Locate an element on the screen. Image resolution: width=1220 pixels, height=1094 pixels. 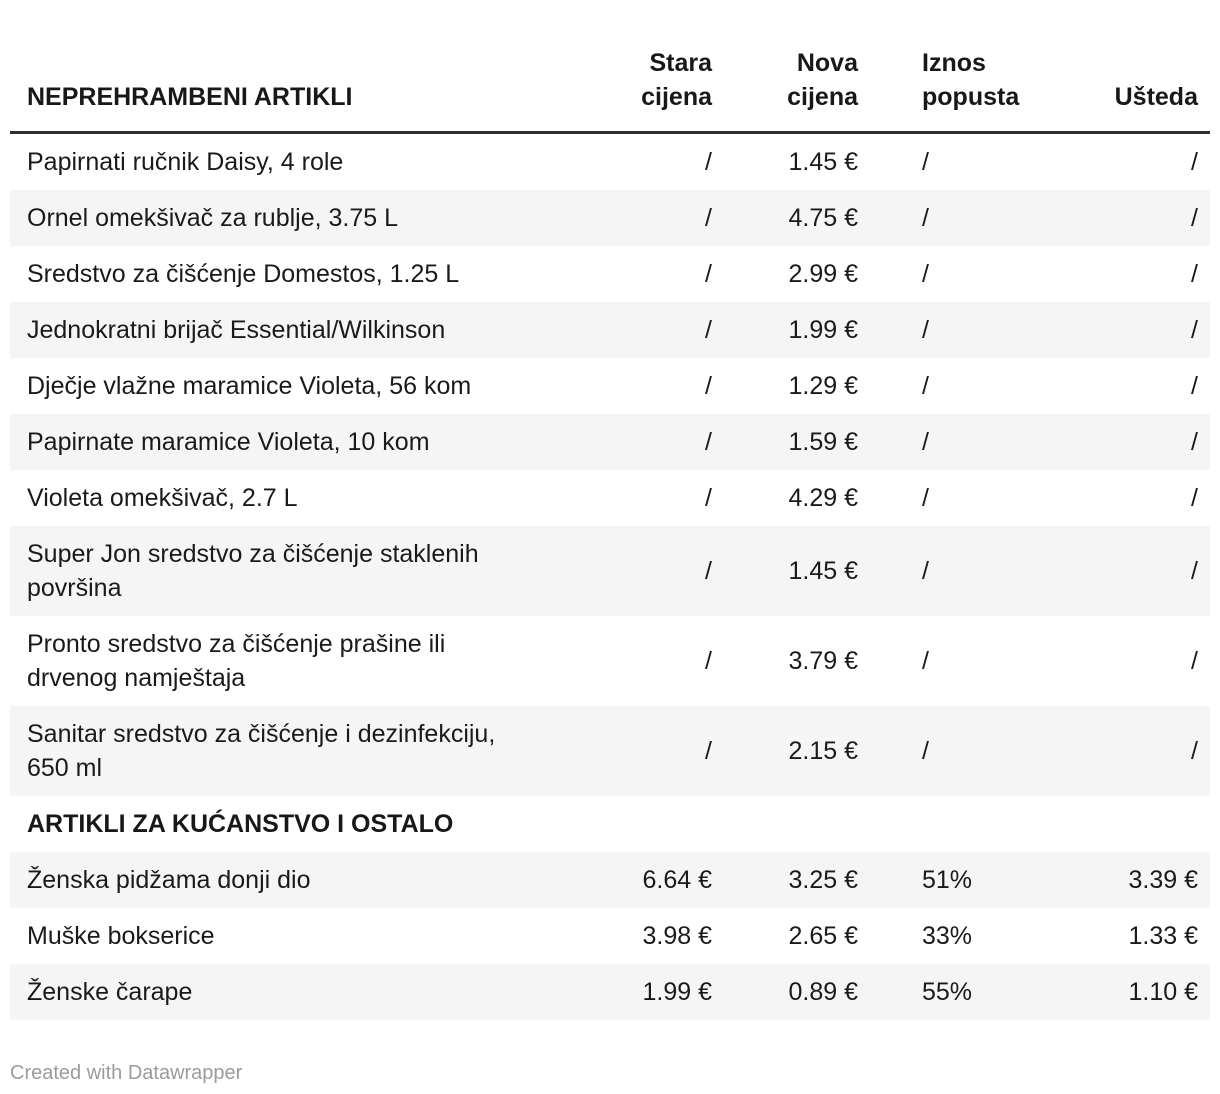
product-name-cell: Dječje vlažne maramice Violeta, 56 kom is located at coordinates (249, 386).